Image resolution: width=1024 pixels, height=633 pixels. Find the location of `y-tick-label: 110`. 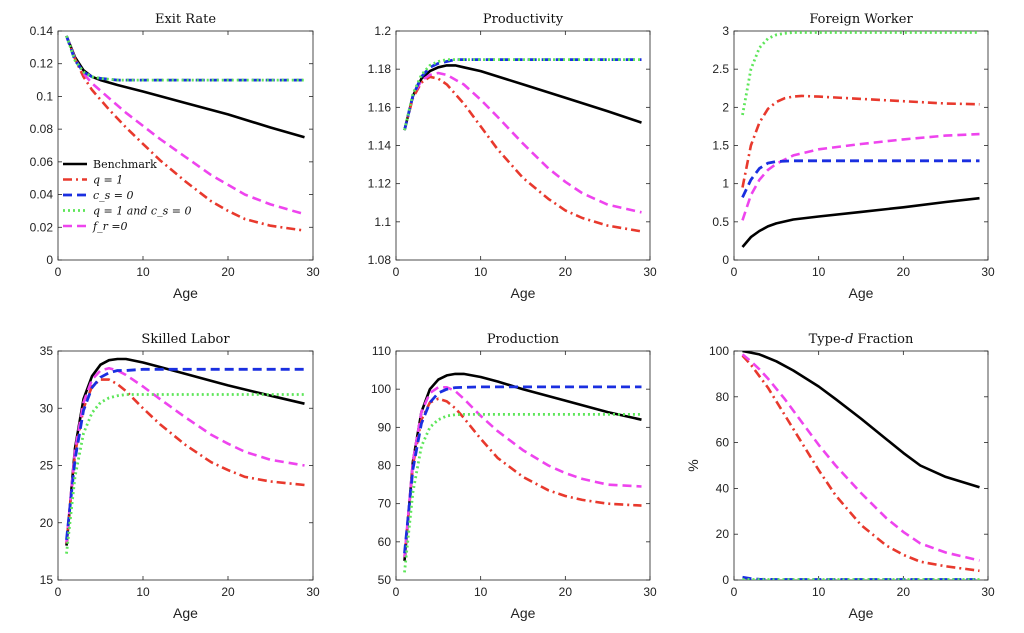

y-tick-label: 110 is located at coordinates (381, 351).